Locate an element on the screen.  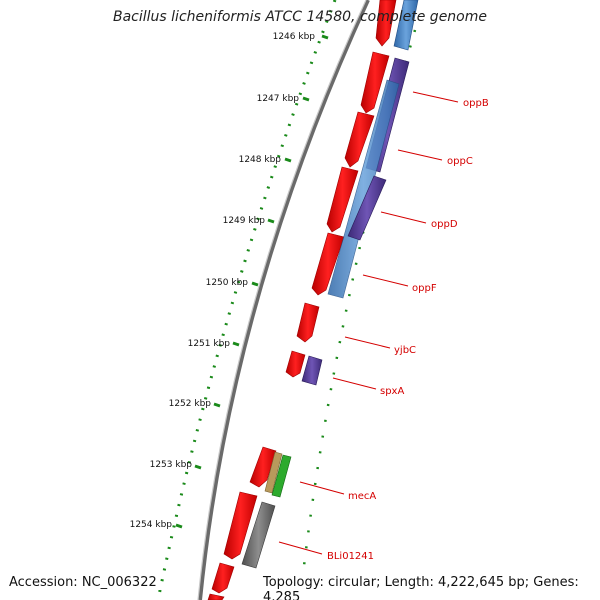
leader-line-oppD is located at coordinates (403, 217).